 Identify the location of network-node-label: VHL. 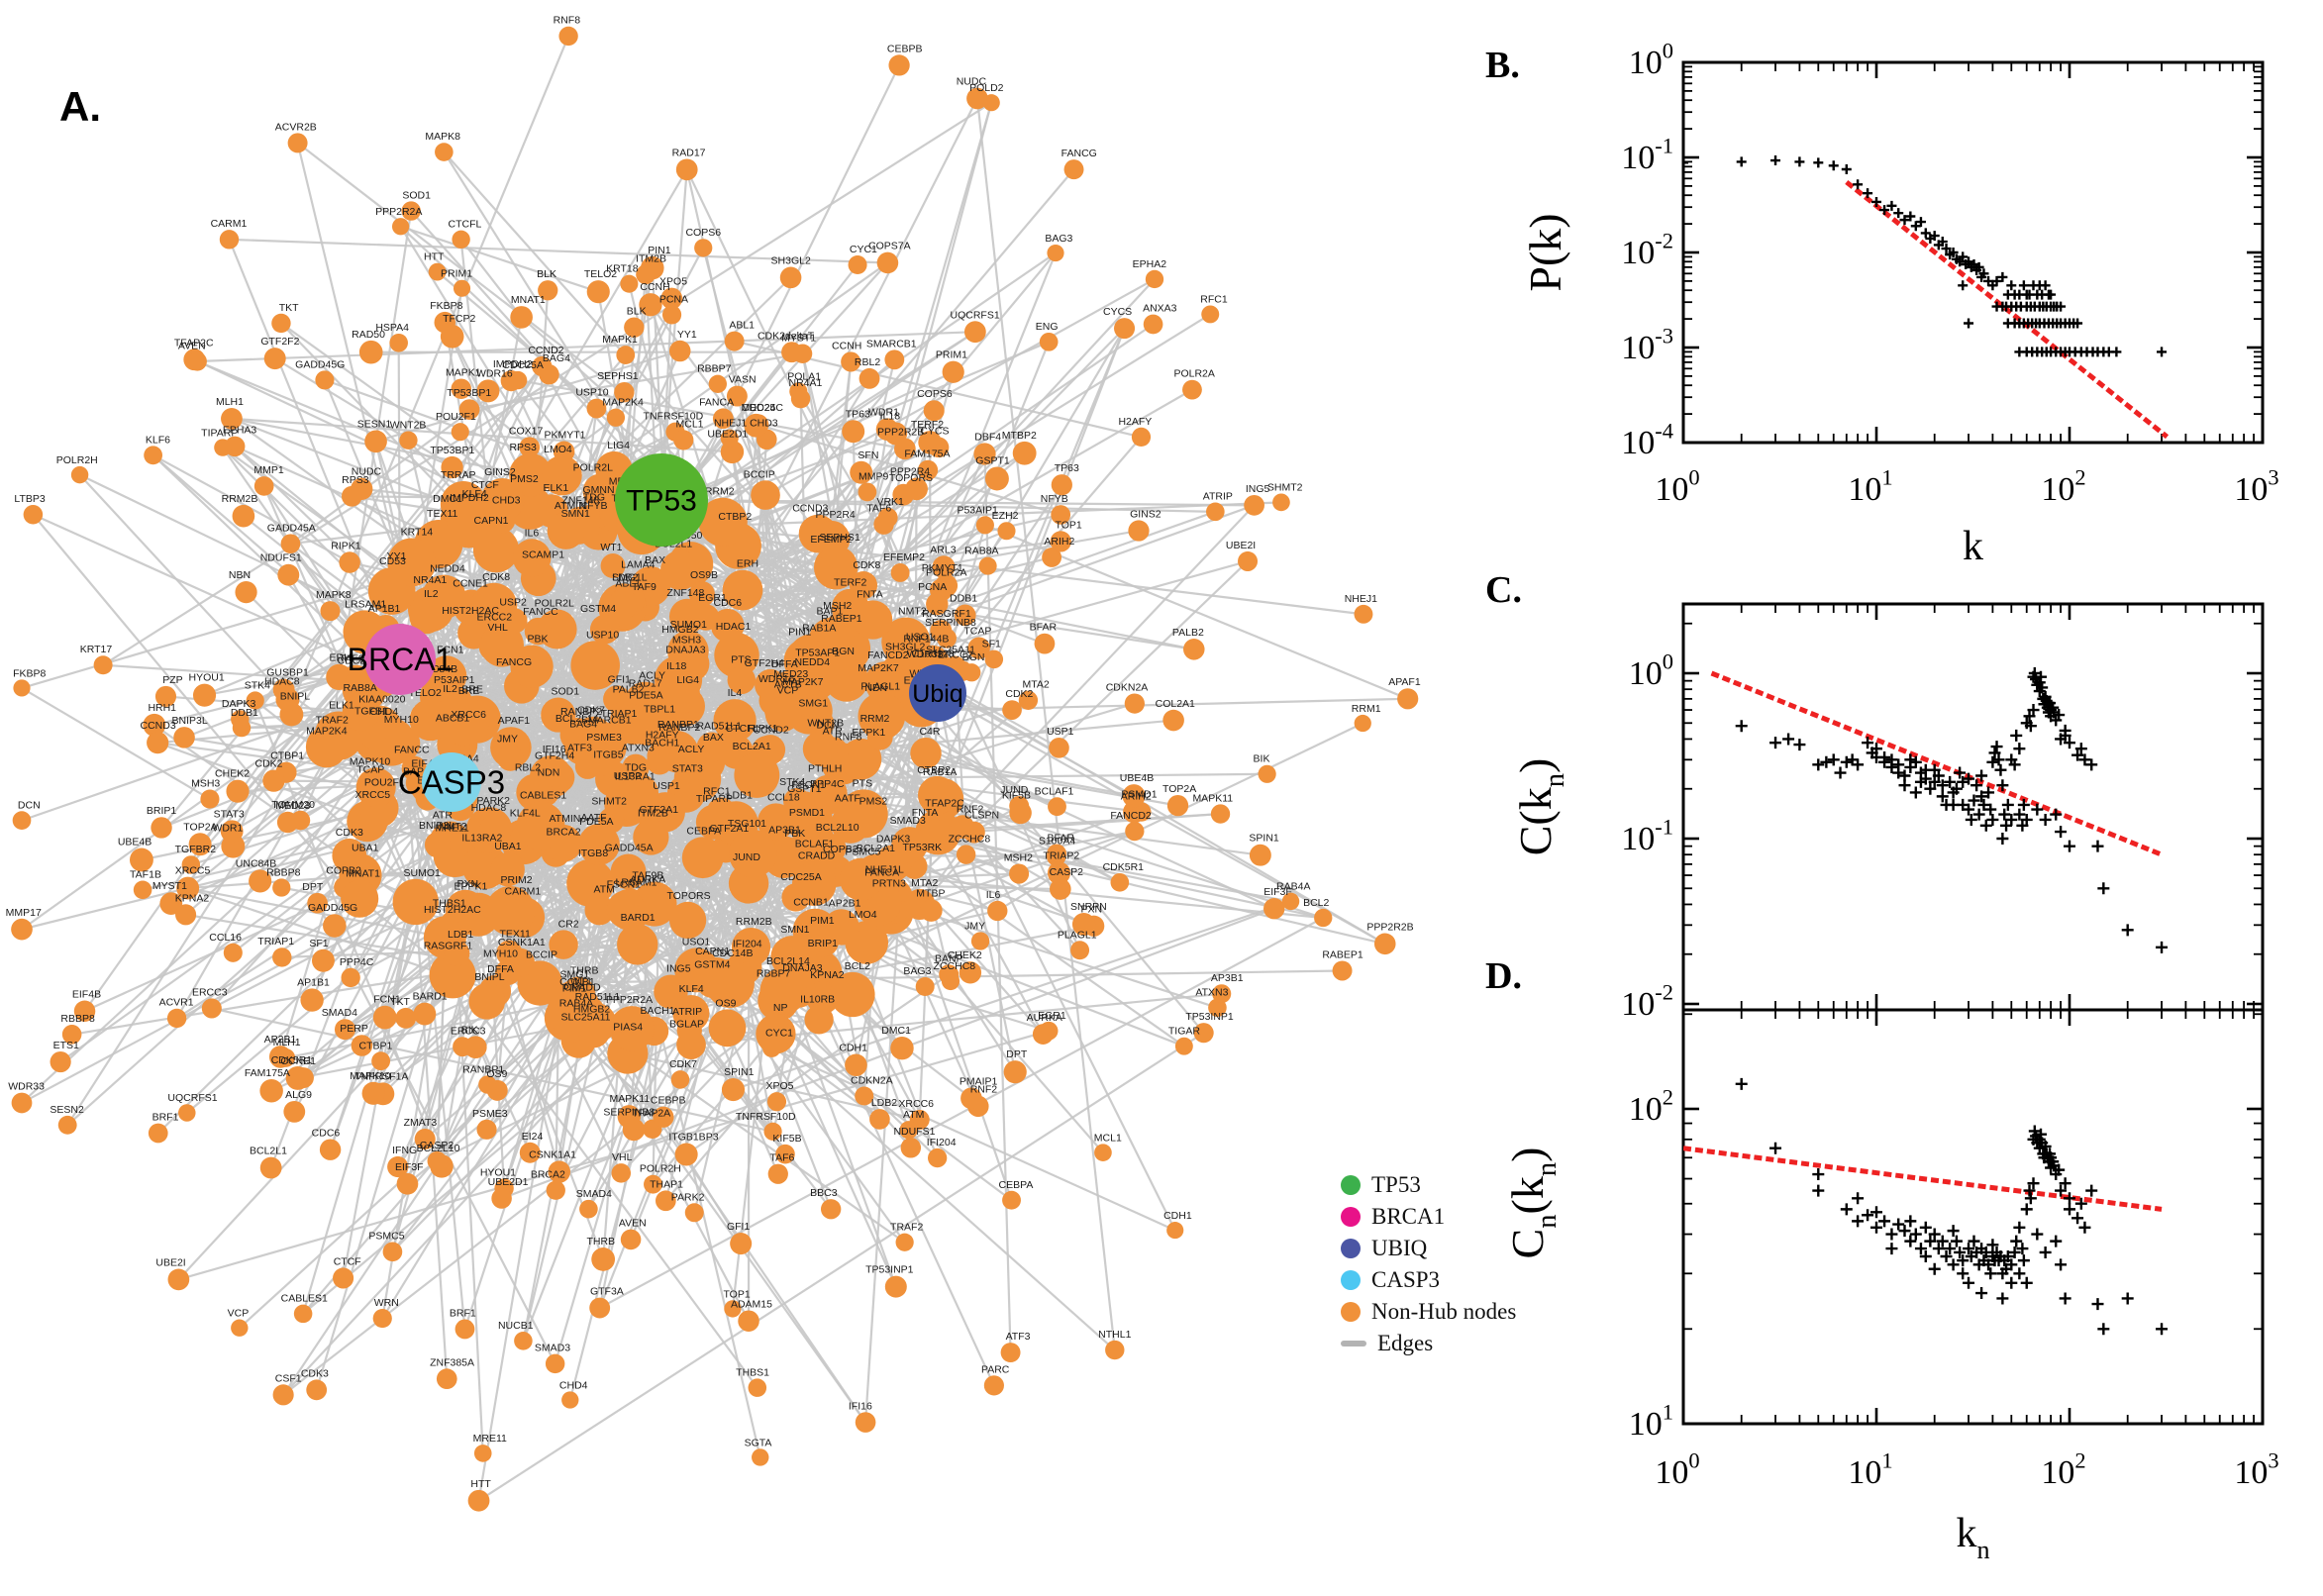
(497, 628).